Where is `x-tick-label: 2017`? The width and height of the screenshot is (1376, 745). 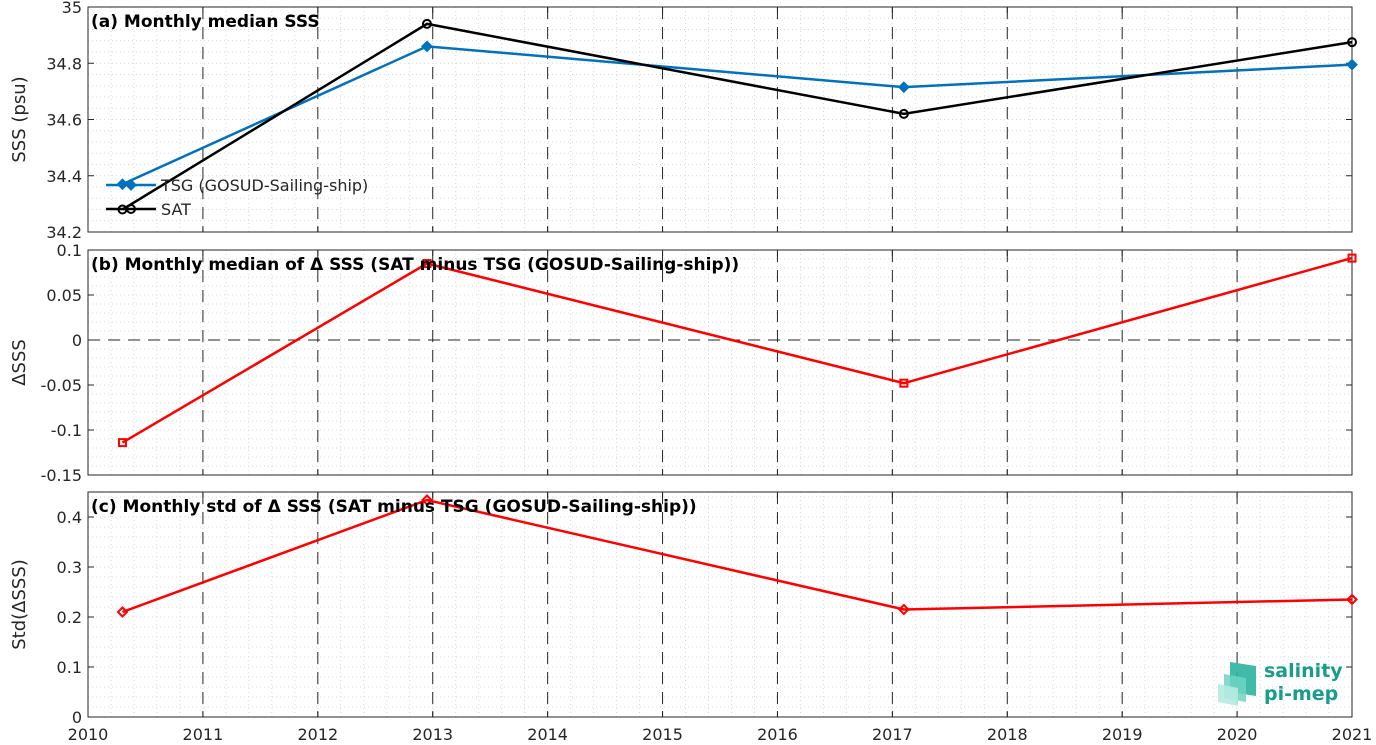 x-tick-label: 2017 is located at coordinates (892, 734).